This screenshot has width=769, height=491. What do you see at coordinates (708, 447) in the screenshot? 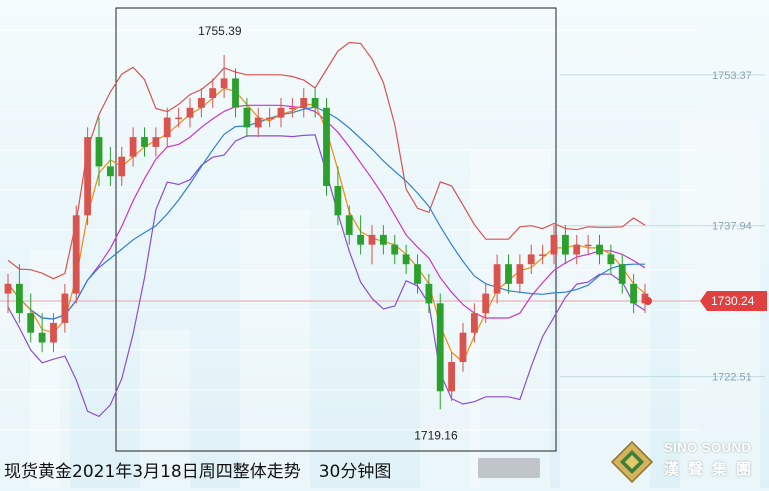
I see `logo-name-en: SINO SOUND` at bounding box center [708, 447].